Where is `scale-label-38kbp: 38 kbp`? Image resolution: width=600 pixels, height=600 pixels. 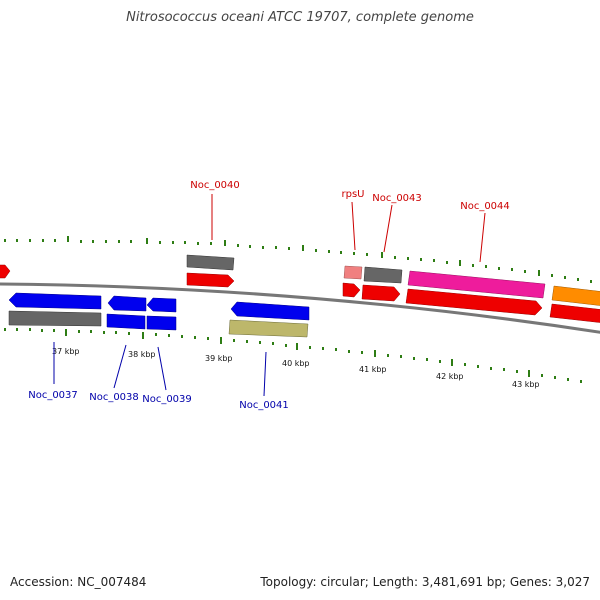 scale-label-38kbp: 38 kbp is located at coordinates (142, 354).